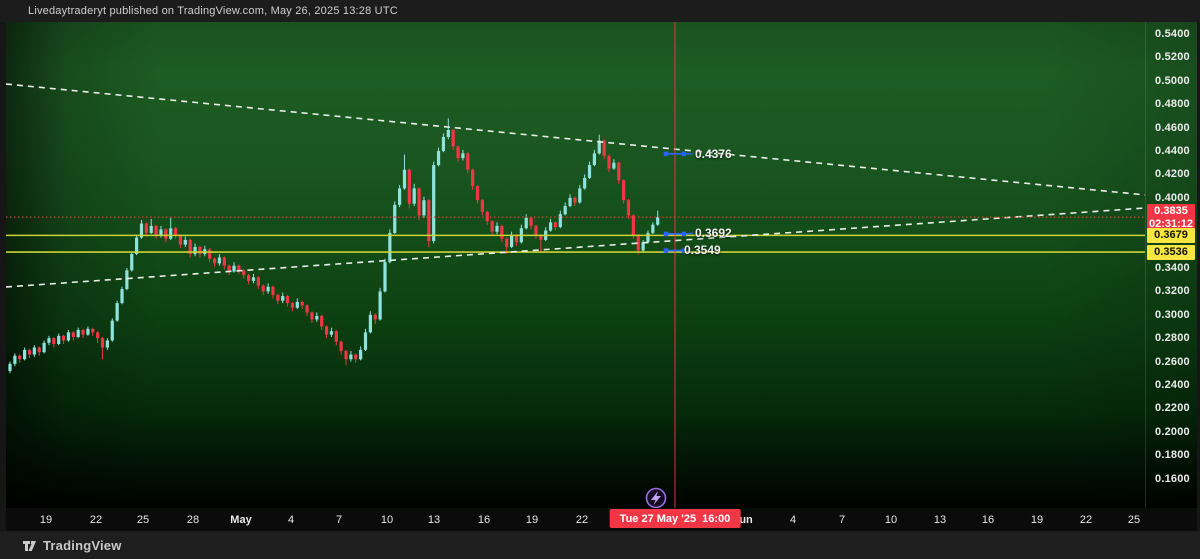 The height and width of the screenshot is (559, 1200). What do you see at coordinates (1172, 361) in the screenshot?
I see `y-axis-tick: 0.2600` at bounding box center [1172, 361].